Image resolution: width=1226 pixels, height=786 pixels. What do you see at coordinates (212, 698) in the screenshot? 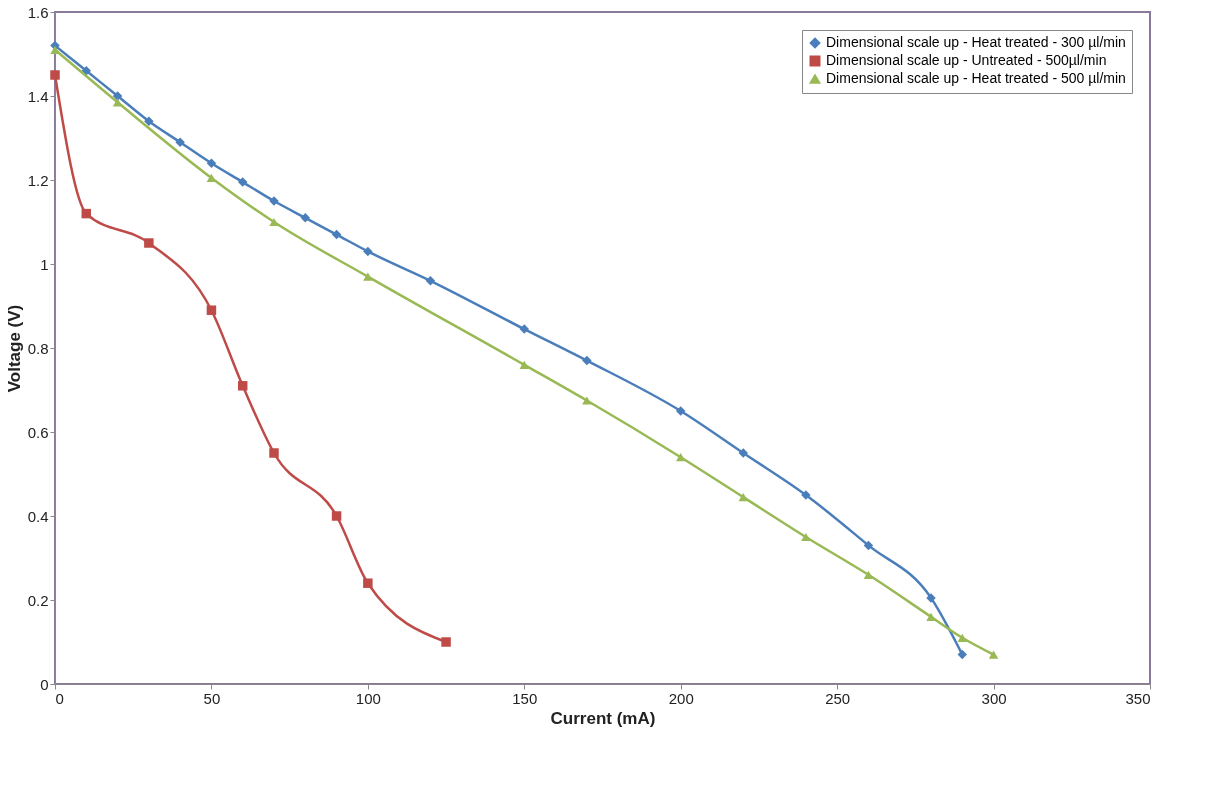
I see `x-tick-label: 50` at bounding box center [212, 698].